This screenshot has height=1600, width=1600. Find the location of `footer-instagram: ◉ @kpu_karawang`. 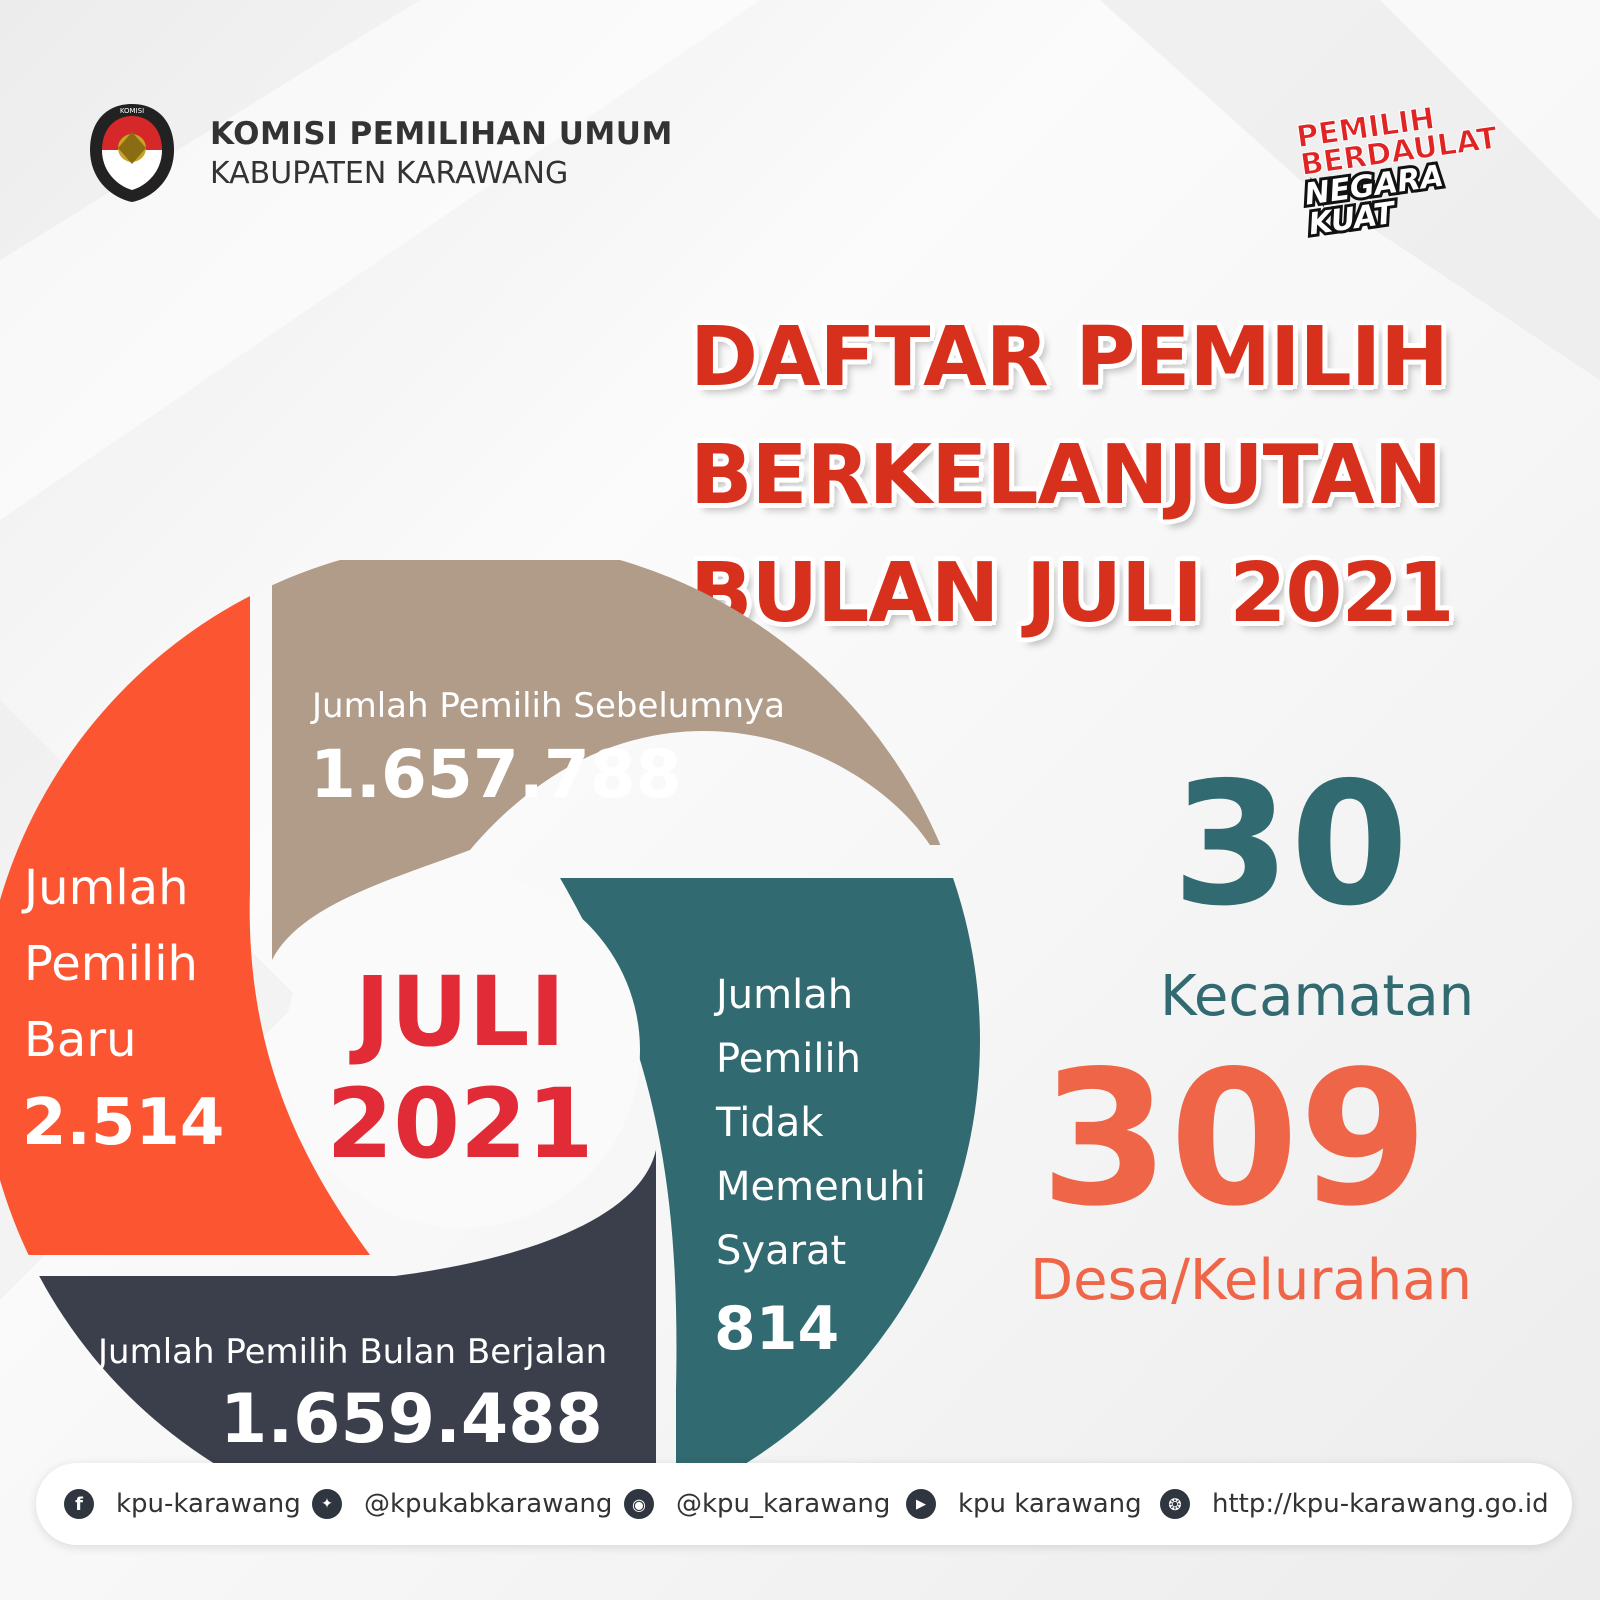

footer-instagram: ◉ @kpu_karawang is located at coordinates (757, 1504).